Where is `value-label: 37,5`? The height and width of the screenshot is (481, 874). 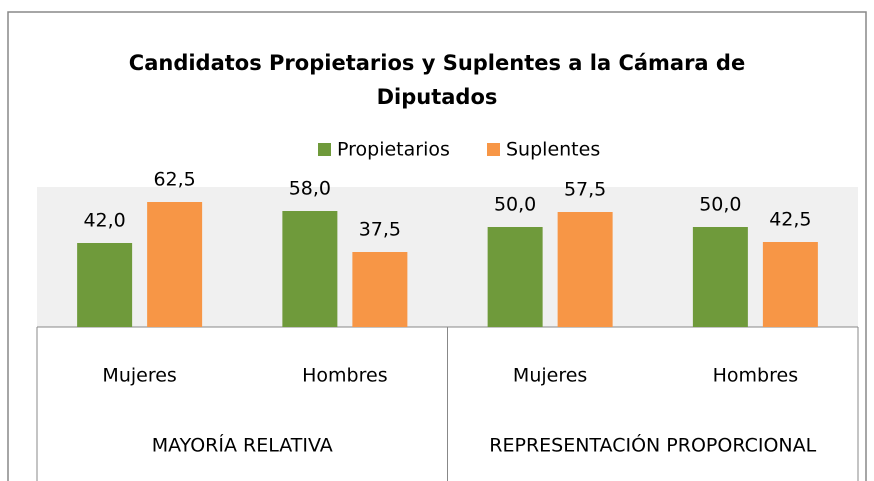
value-label: 37,5 is located at coordinates (380, 230).